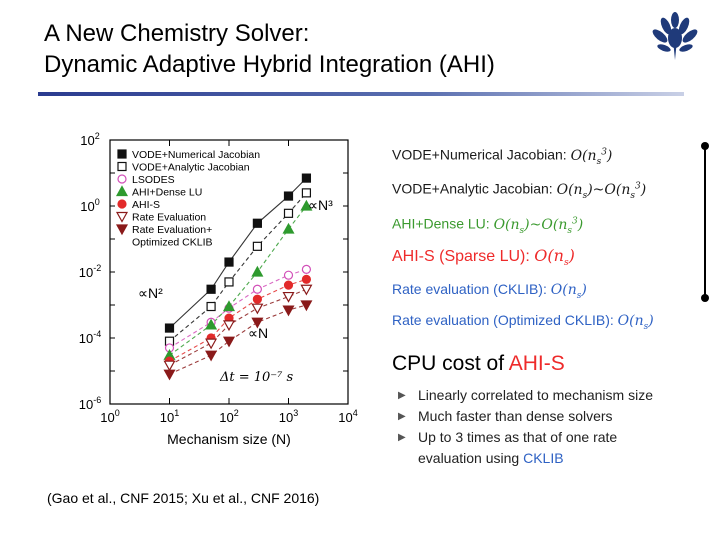 This screenshot has width=720, height=540. I want to click on y-tick-label: 10⁰, so click(89, 205).